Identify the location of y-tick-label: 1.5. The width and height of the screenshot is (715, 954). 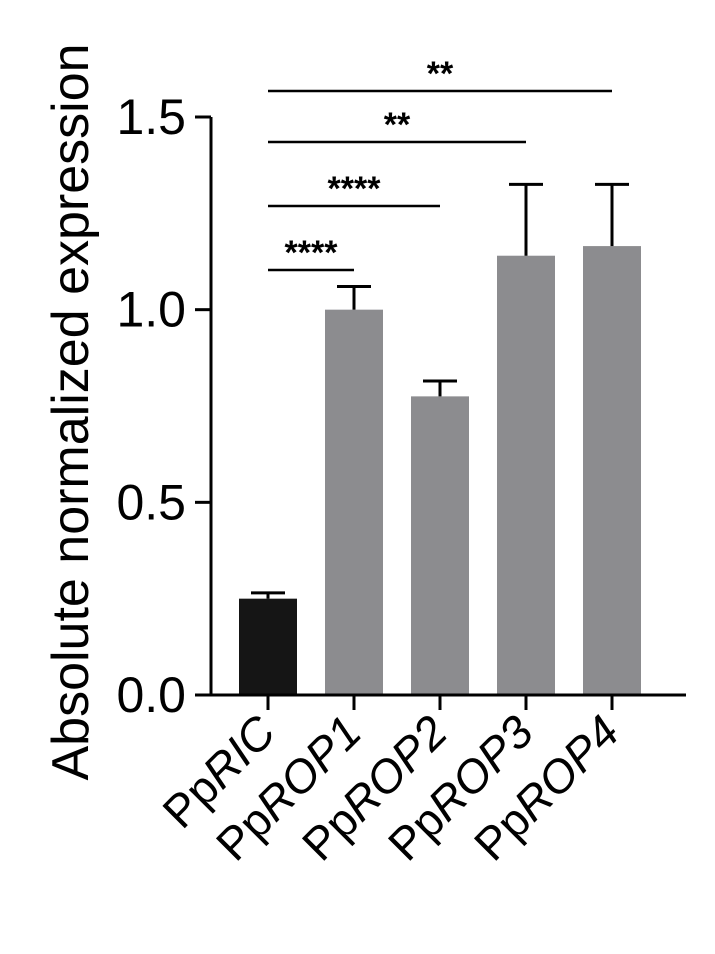
(151, 117).